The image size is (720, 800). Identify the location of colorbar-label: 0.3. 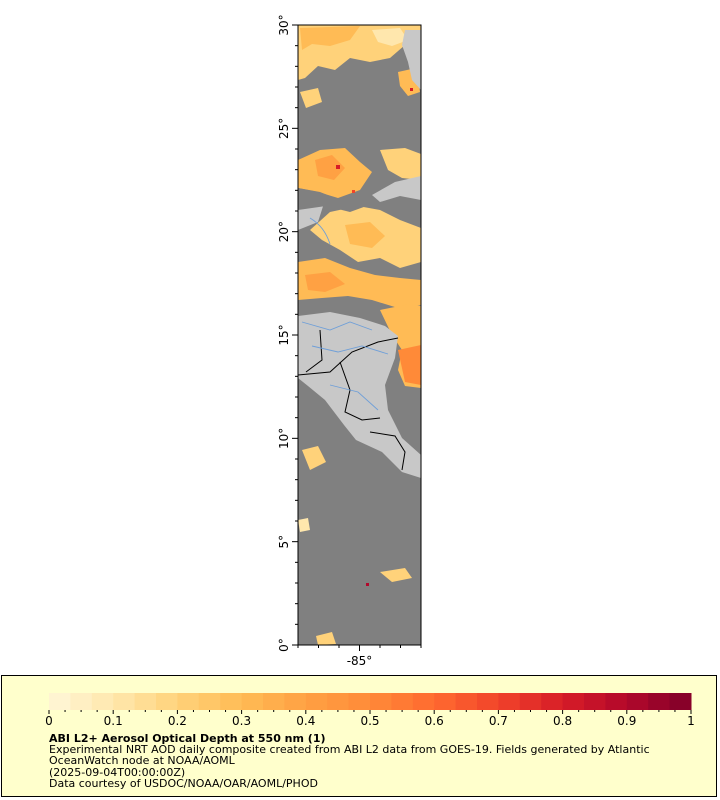
(241, 721).